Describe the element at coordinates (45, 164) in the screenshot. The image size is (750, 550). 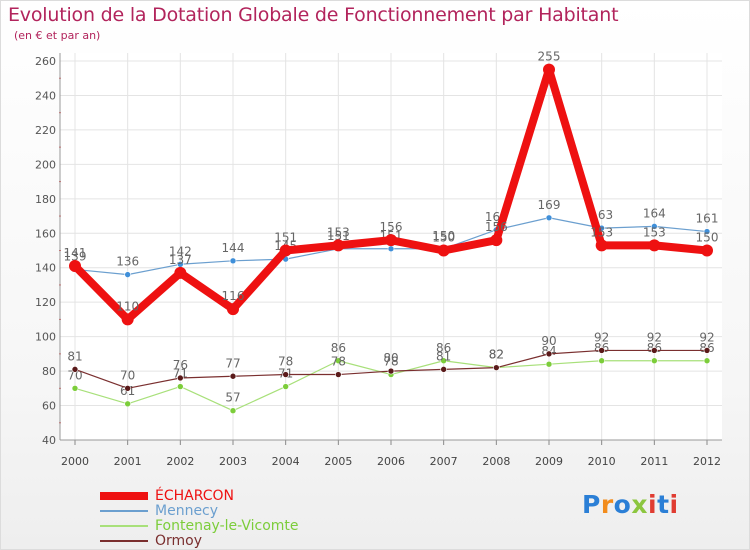
I see `y-tick-label: 200` at that location.